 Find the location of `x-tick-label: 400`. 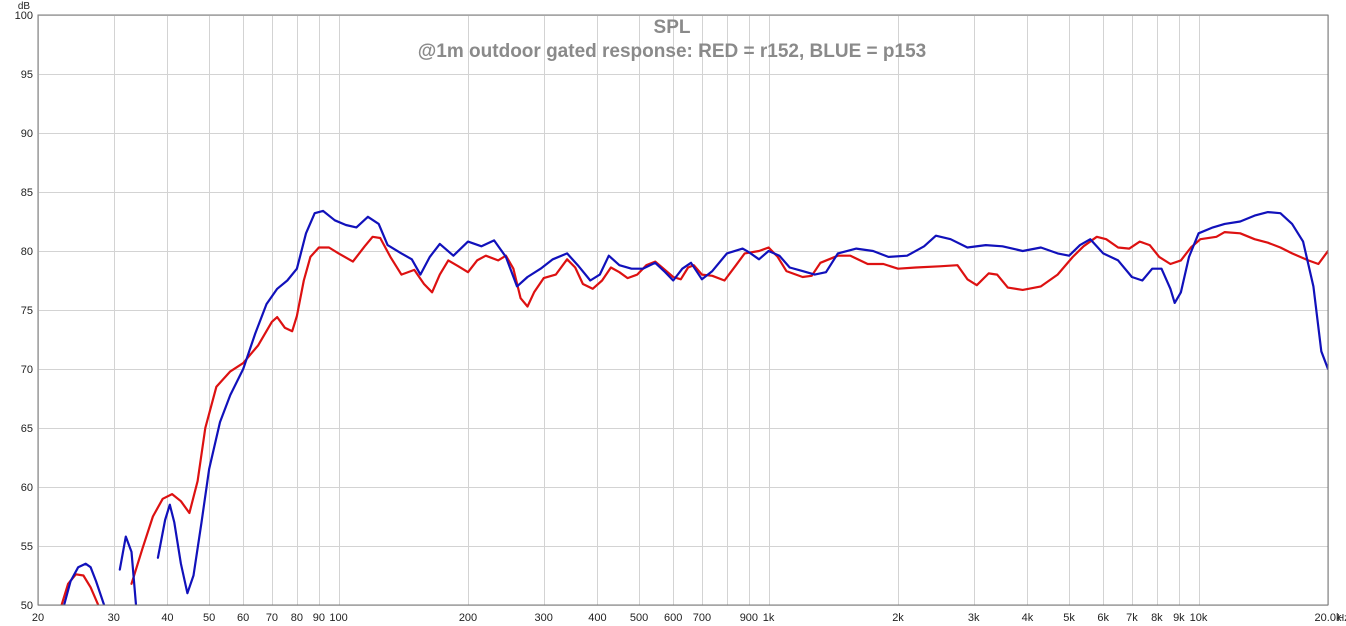

x-tick-label: 400 is located at coordinates (597, 618).